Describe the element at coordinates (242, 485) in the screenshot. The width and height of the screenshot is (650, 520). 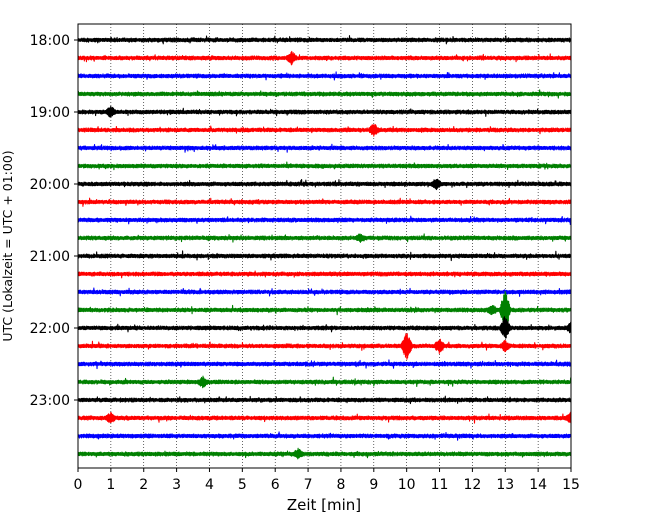
I see `x-tick-label: 5` at that location.